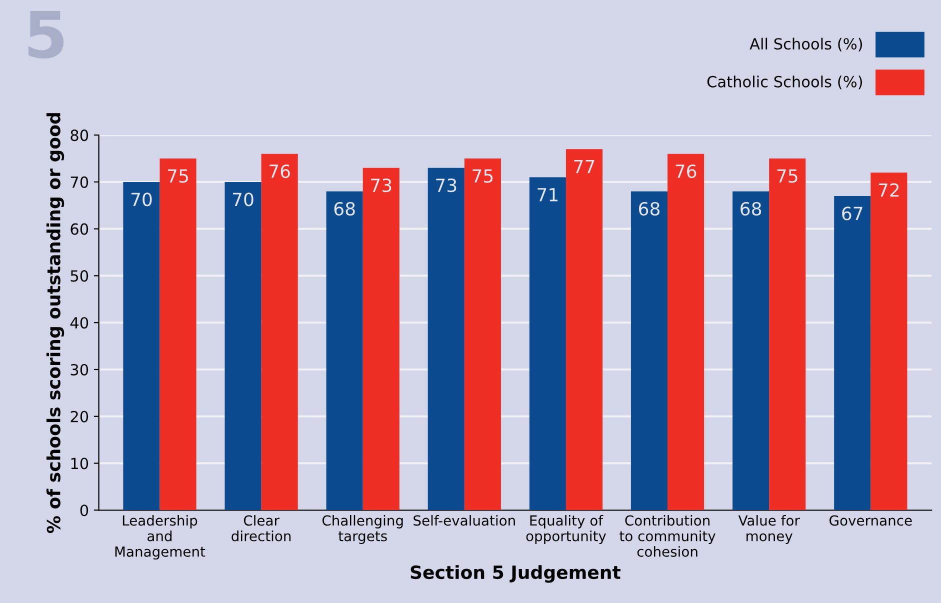 The width and height of the screenshot is (941, 603). What do you see at coordinates (852, 213) in the screenshot?
I see `data-label: 67` at bounding box center [852, 213].